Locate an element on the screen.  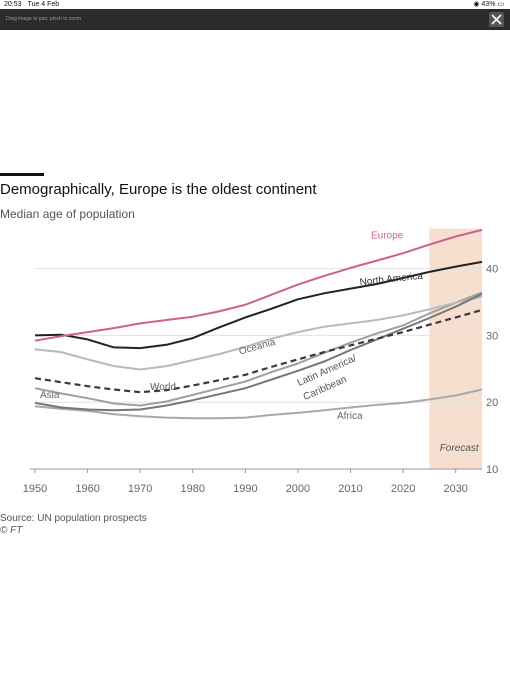
series-label-north-america: North America is located at coordinates (391, 280).